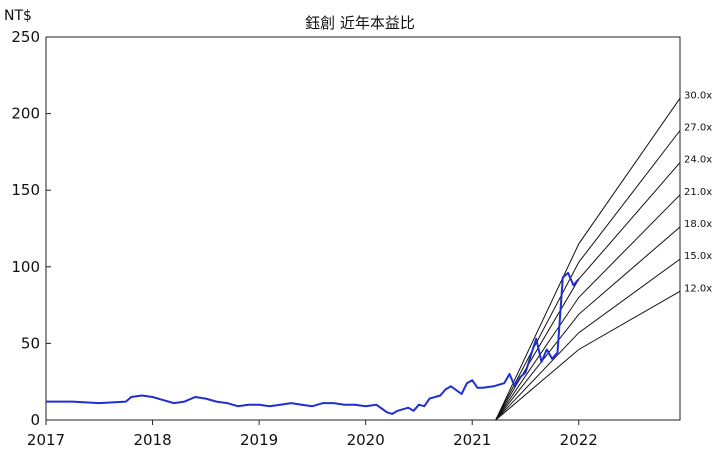 This screenshot has height=463, width=720. I want to click on x-tick-label: 2017, so click(46, 440).